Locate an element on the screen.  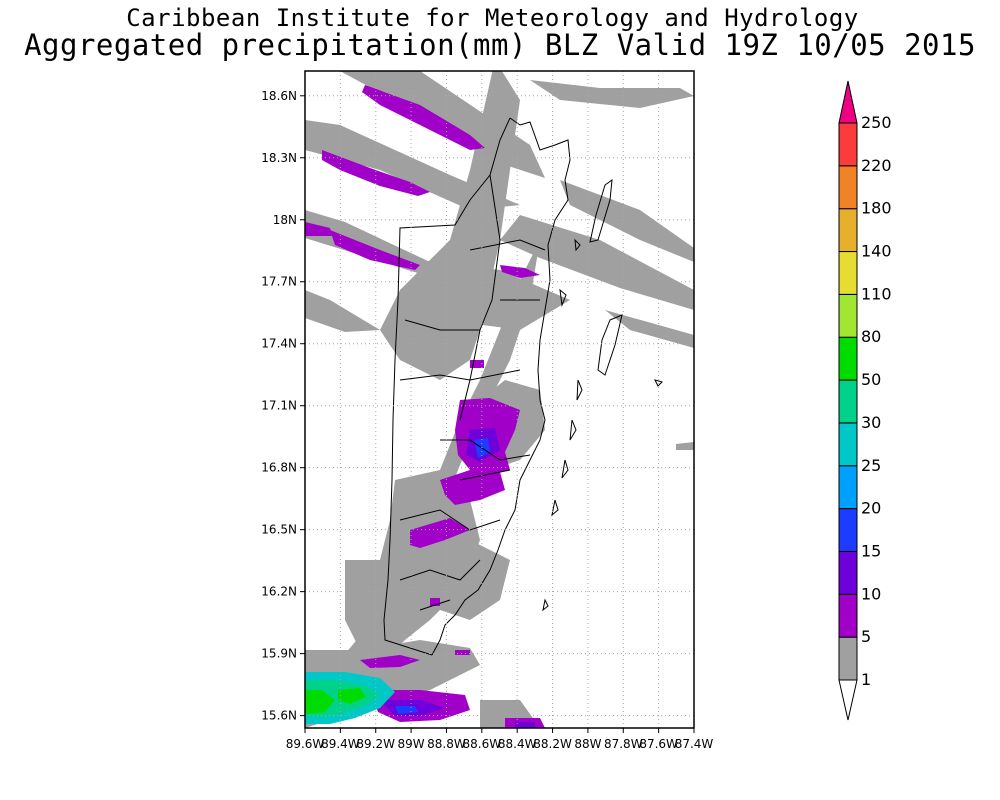
lat-tick-label: 15.9N is located at coordinates (279, 654).